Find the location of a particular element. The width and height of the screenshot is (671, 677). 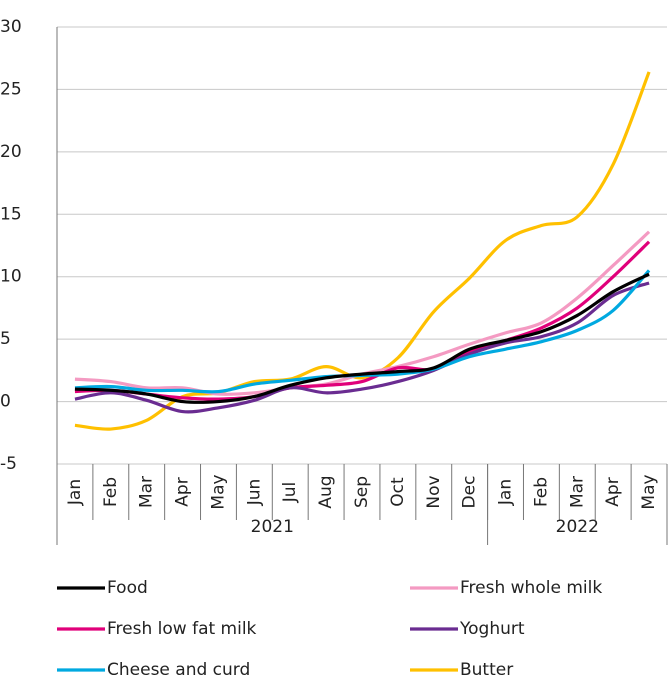

x-tick-label: Aug is located at coordinates (326, 491).